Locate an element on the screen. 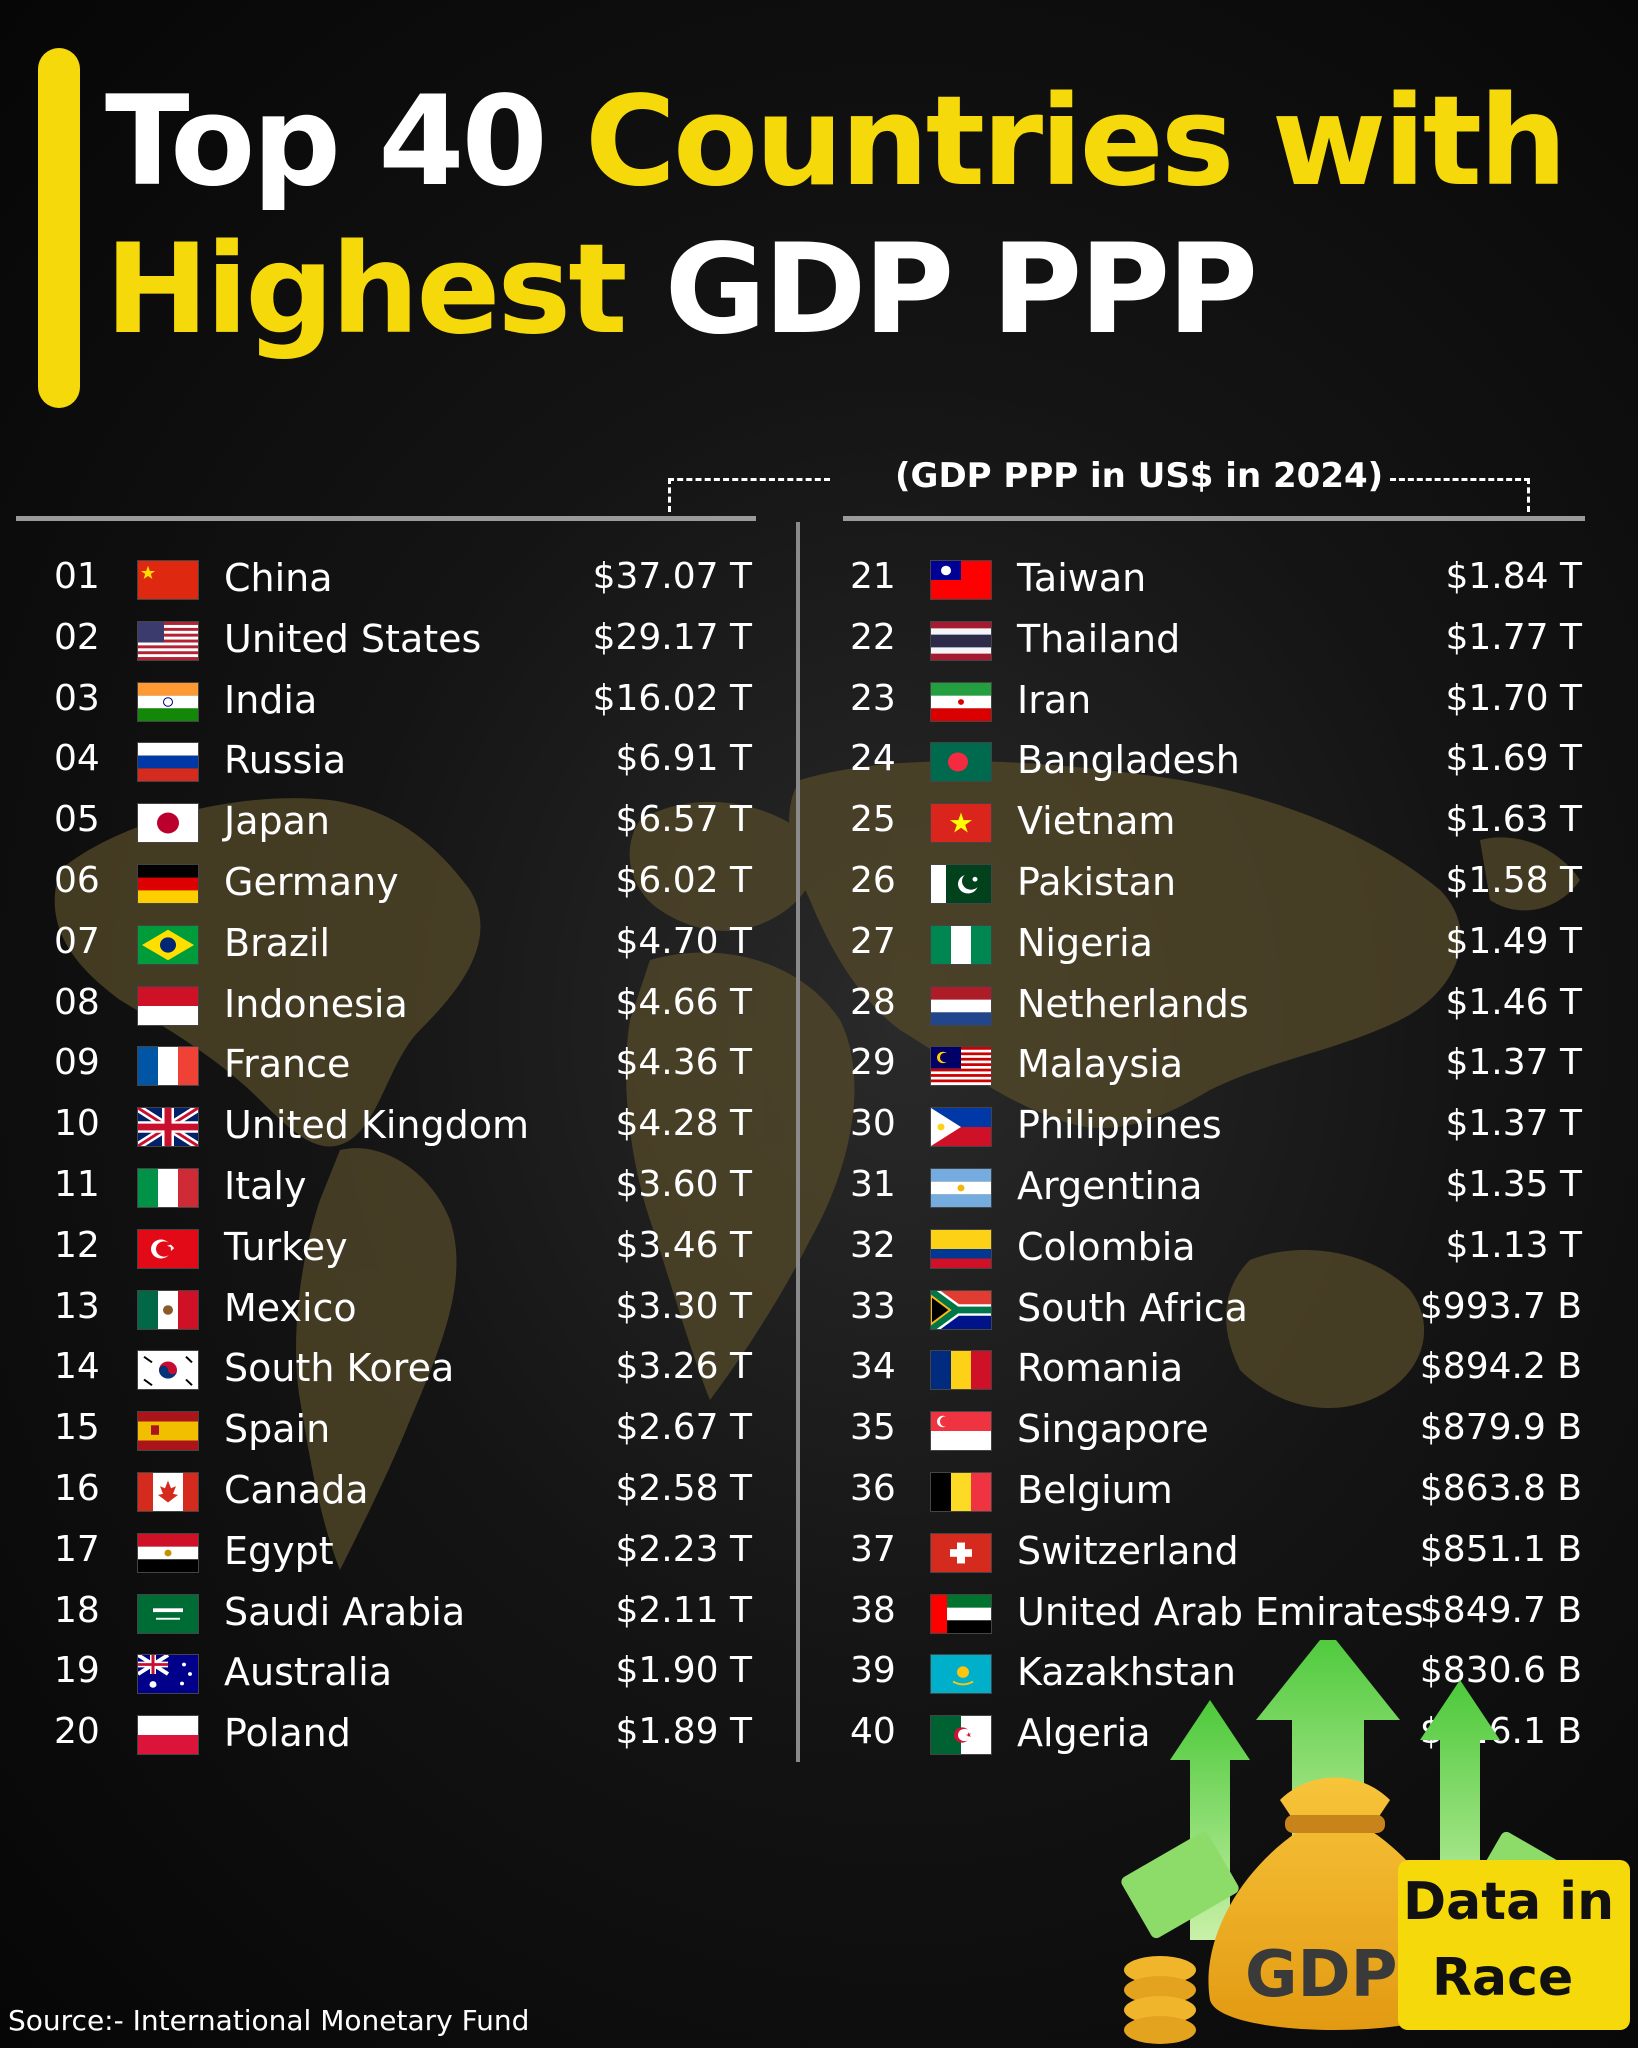 This screenshot has width=1638, height=2048. philippines-flag-icon is located at coordinates (961, 1127).